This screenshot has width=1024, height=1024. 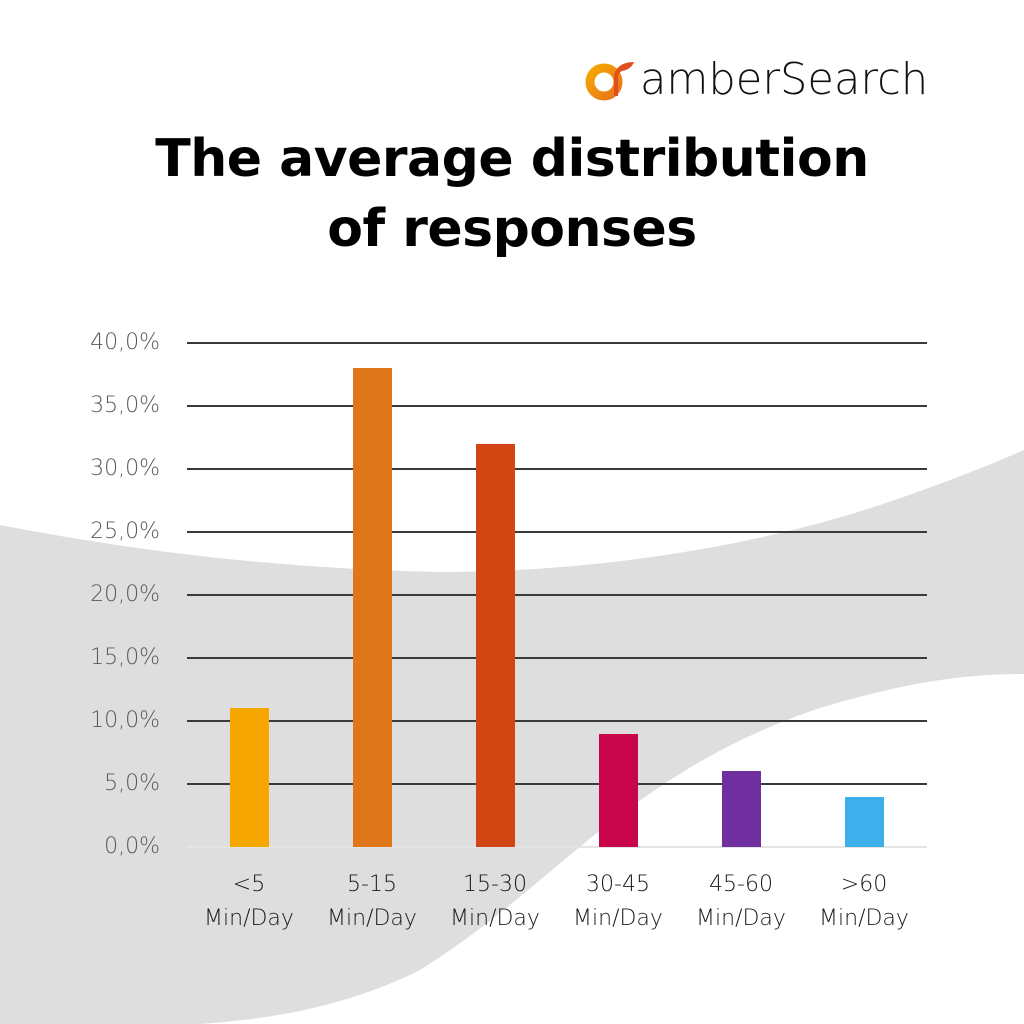 I want to click on x-tick-range: 15-30, so click(x=495, y=884).